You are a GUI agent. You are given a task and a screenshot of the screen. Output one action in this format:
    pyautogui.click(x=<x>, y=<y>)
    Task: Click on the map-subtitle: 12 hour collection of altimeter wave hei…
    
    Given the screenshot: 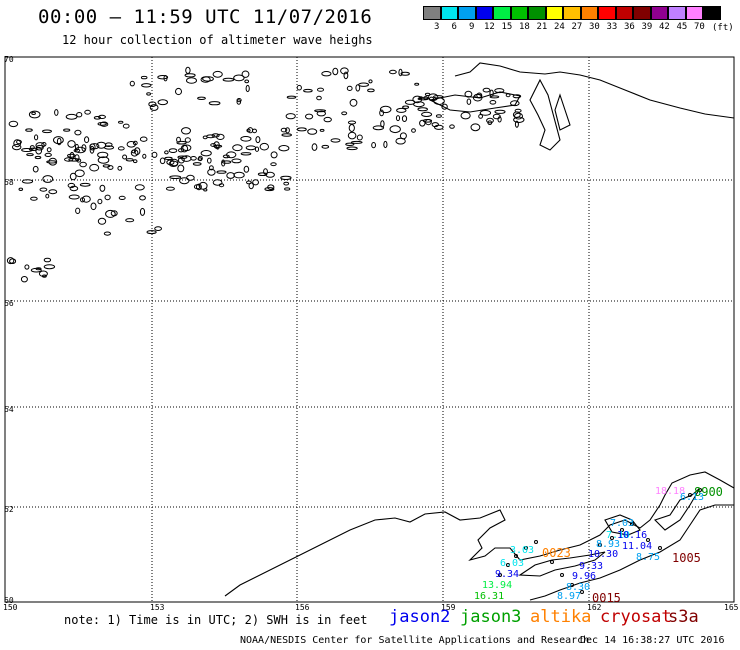 What is the action you would take?
    pyautogui.click(x=217, y=40)
    